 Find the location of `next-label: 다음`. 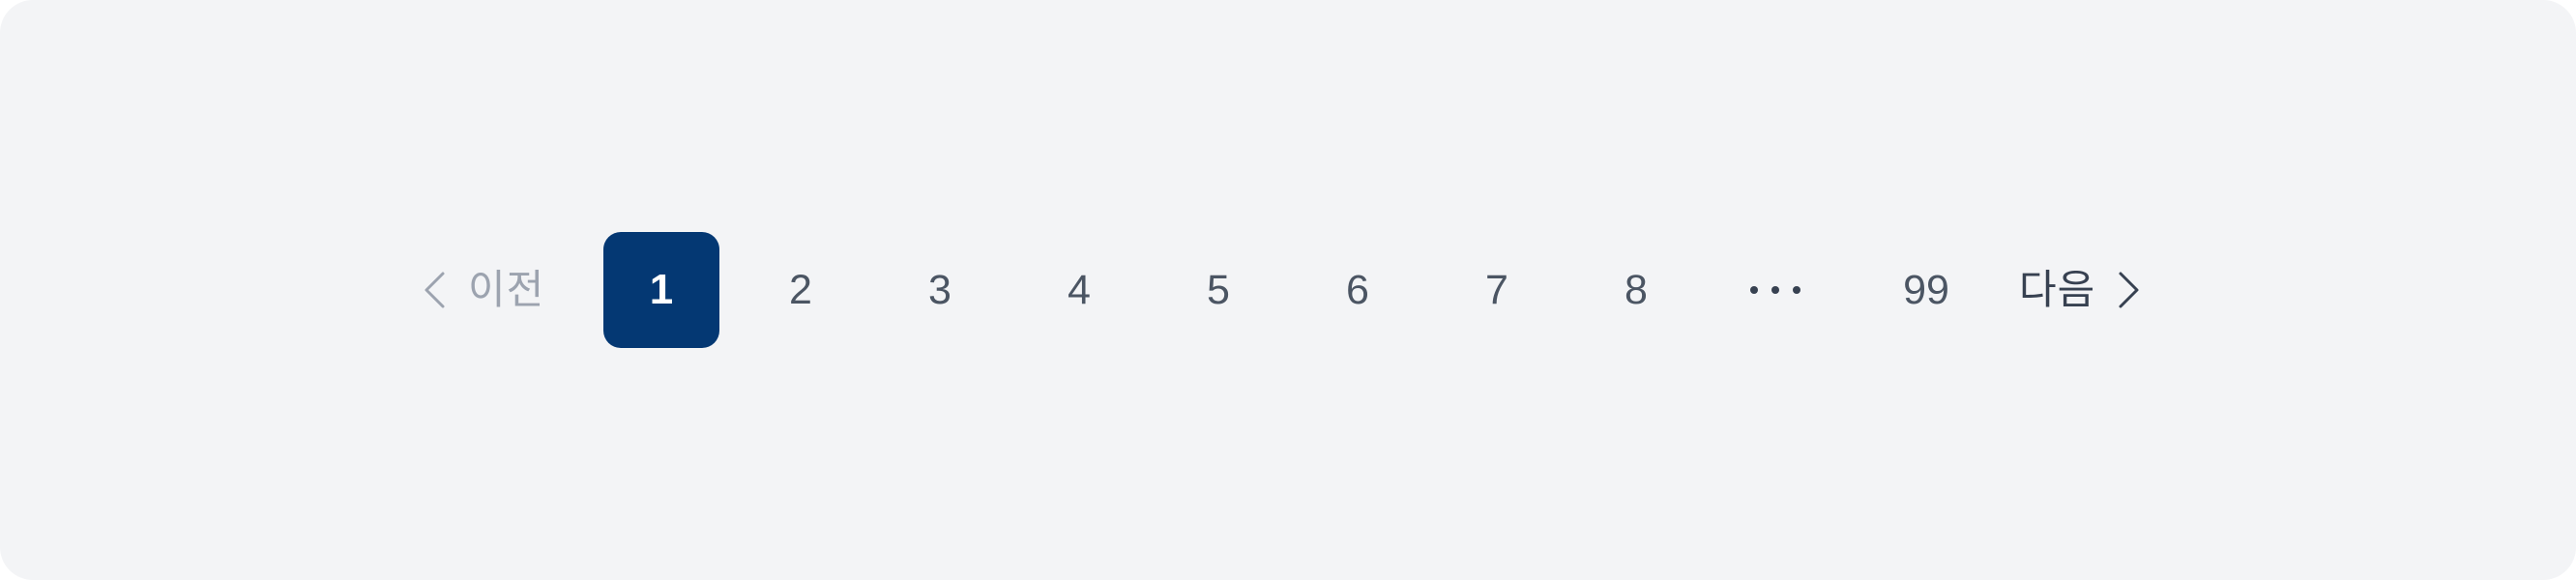

next-label: 다음 is located at coordinates (2057, 289).